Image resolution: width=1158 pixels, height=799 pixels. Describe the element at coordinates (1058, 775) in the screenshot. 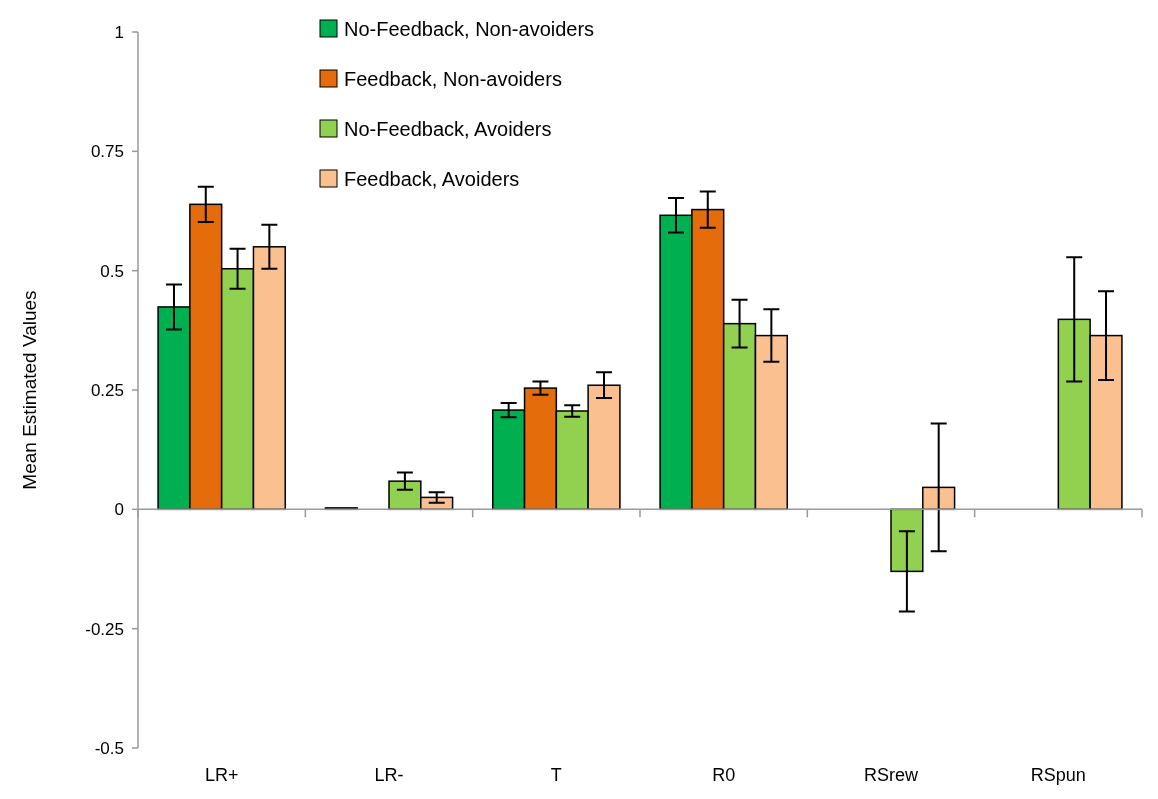

I see `x-tick-label: RSpun` at that location.